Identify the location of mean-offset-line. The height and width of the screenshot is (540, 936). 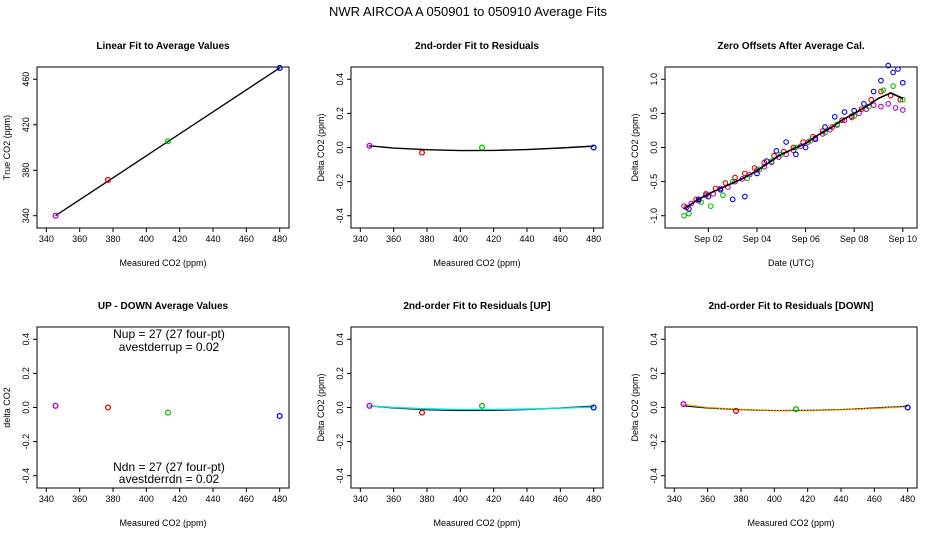
(793, 151).